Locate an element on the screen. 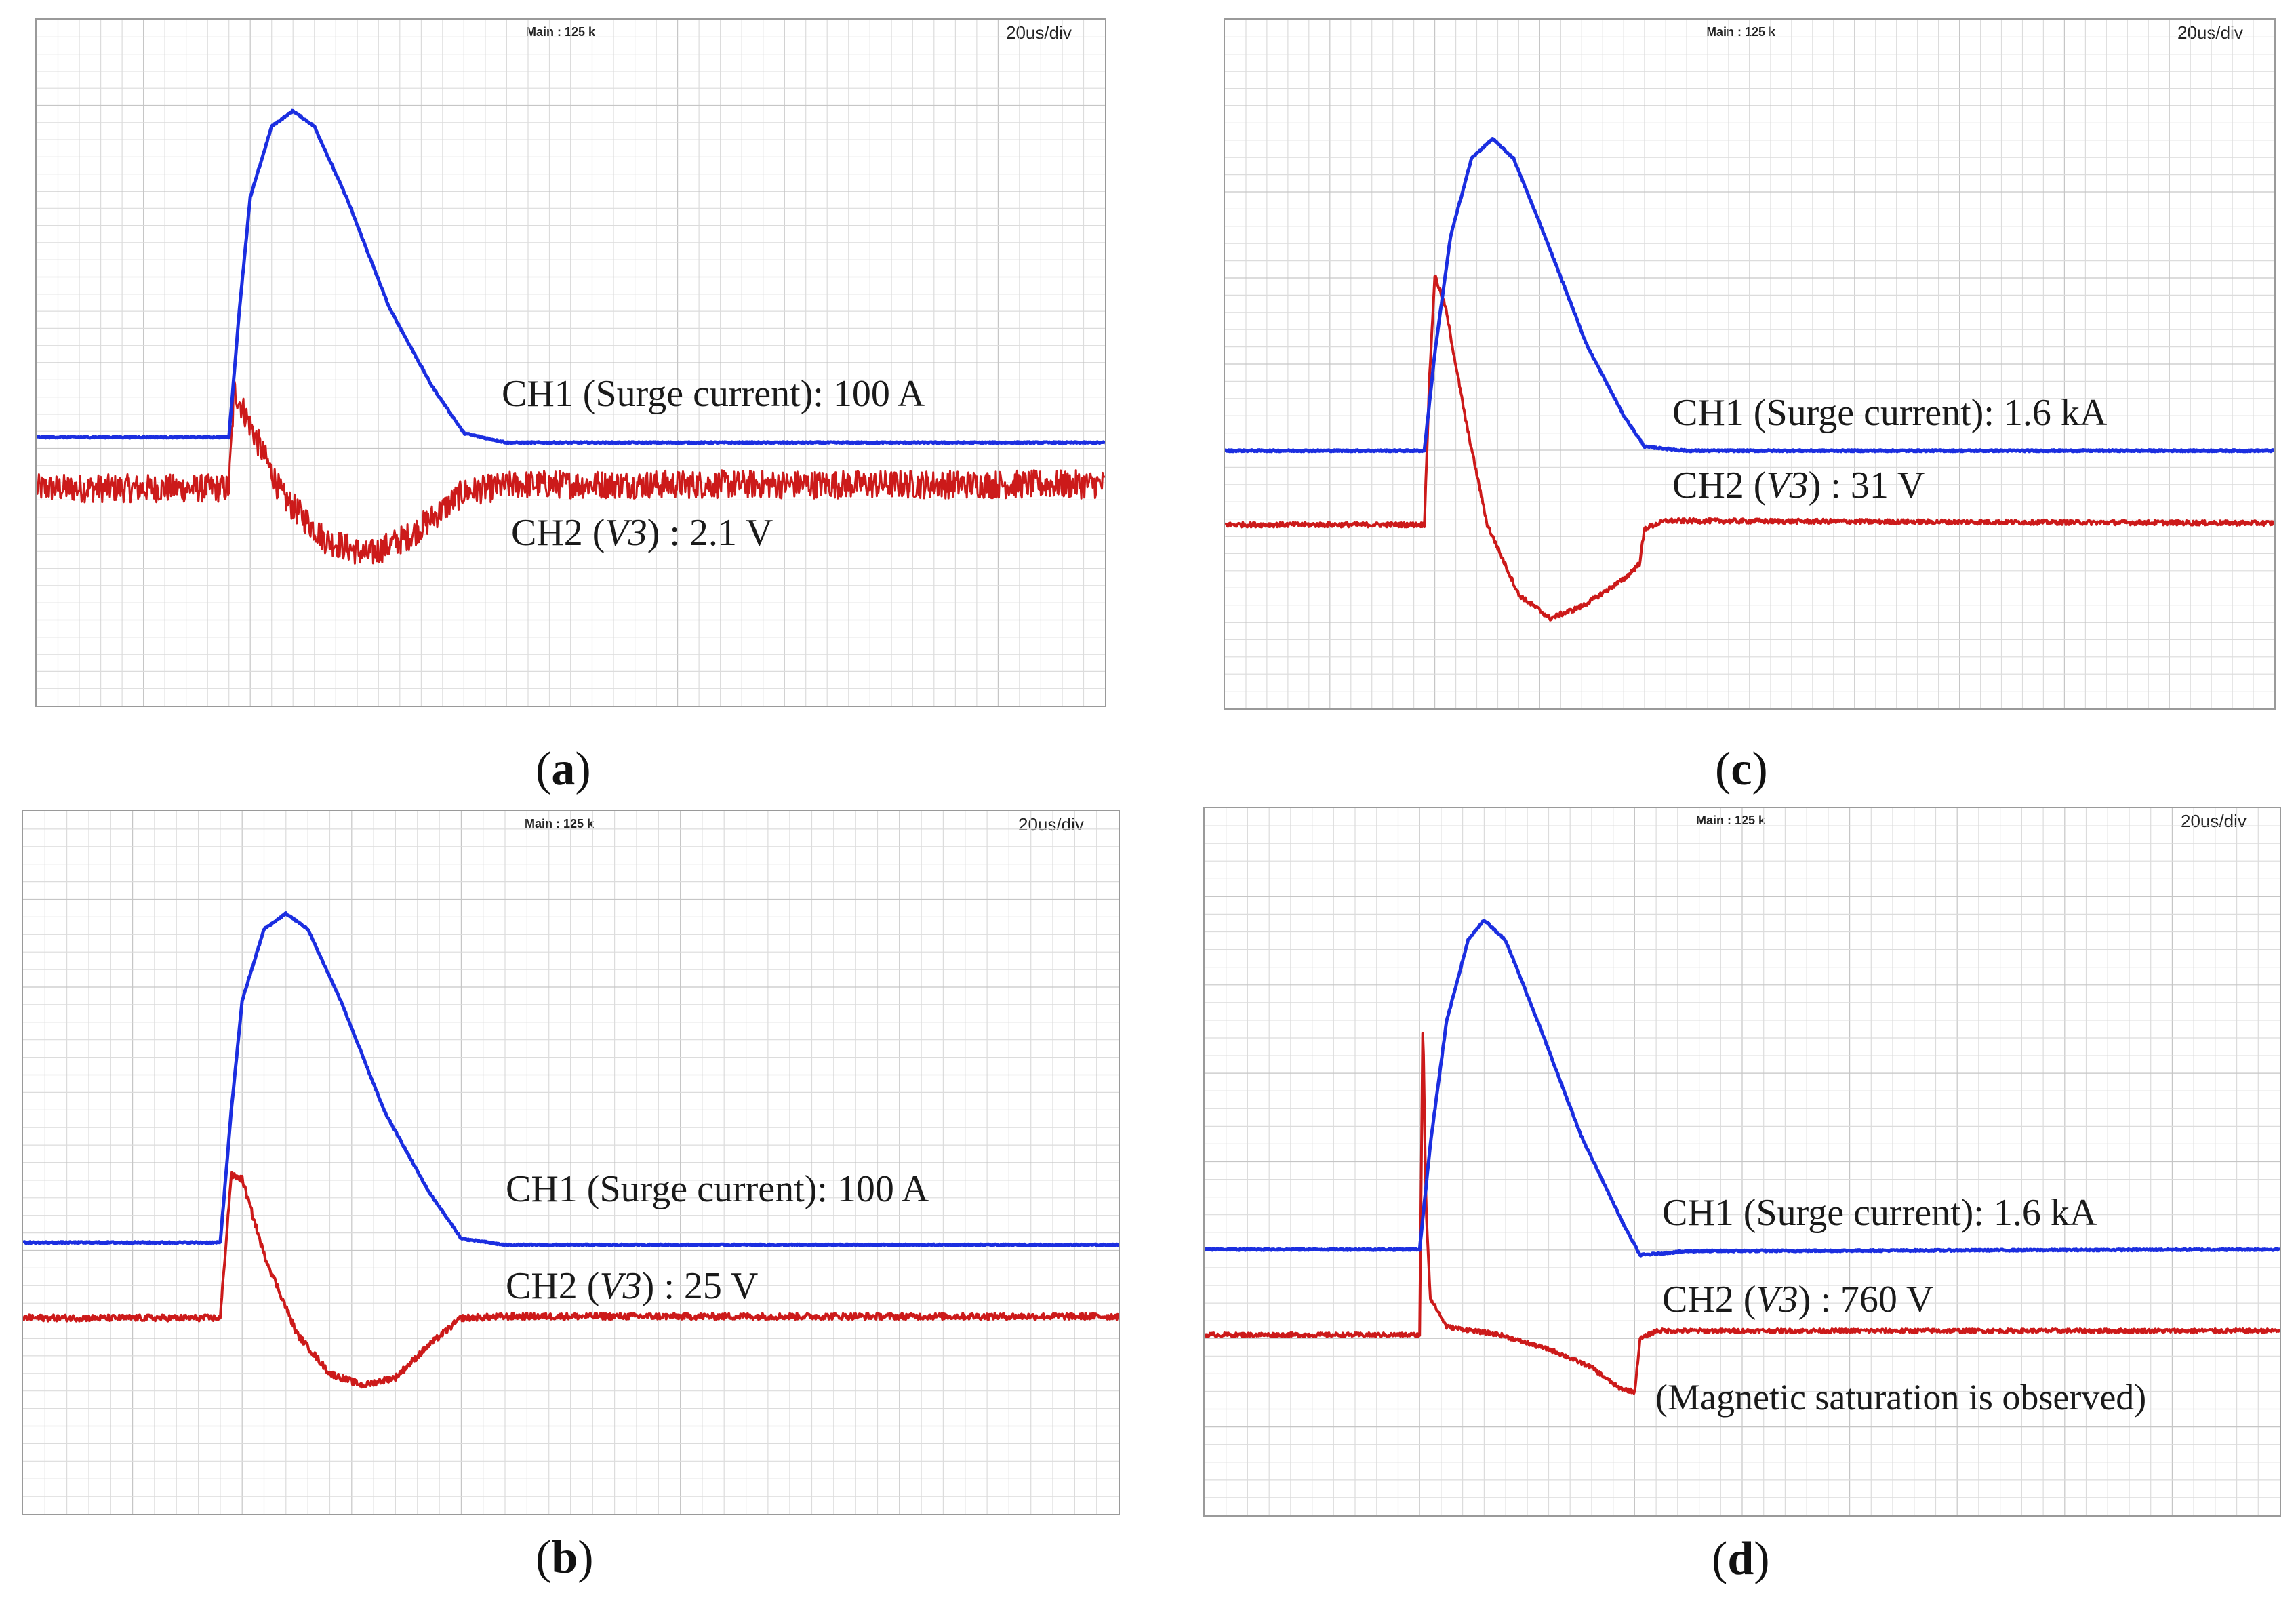 The image size is (2296, 1604). ch2-label: CH2 (V3) : 25 V is located at coordinates (632, 1286).